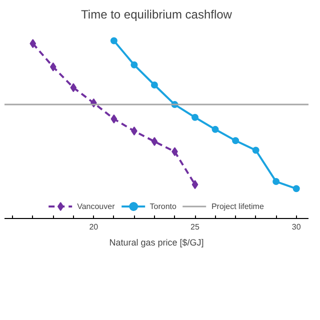  What do you see at coordinates (156, 243) in the screenshot?
I see `x-axis-title: Natural gas price [$/GJ]` at bounding box center [156, 243].